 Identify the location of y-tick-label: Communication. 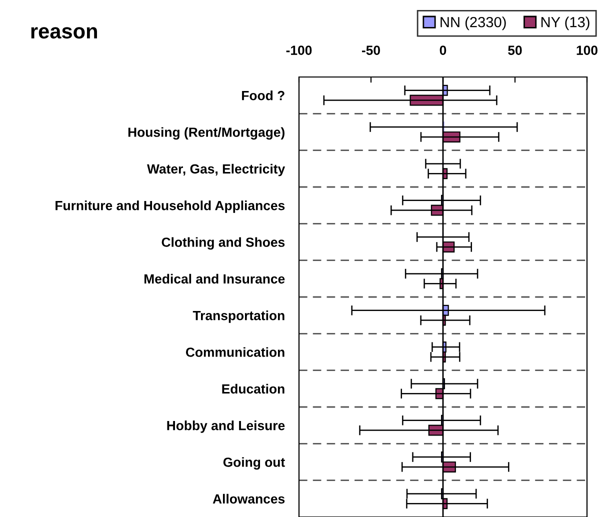
(235, 352).